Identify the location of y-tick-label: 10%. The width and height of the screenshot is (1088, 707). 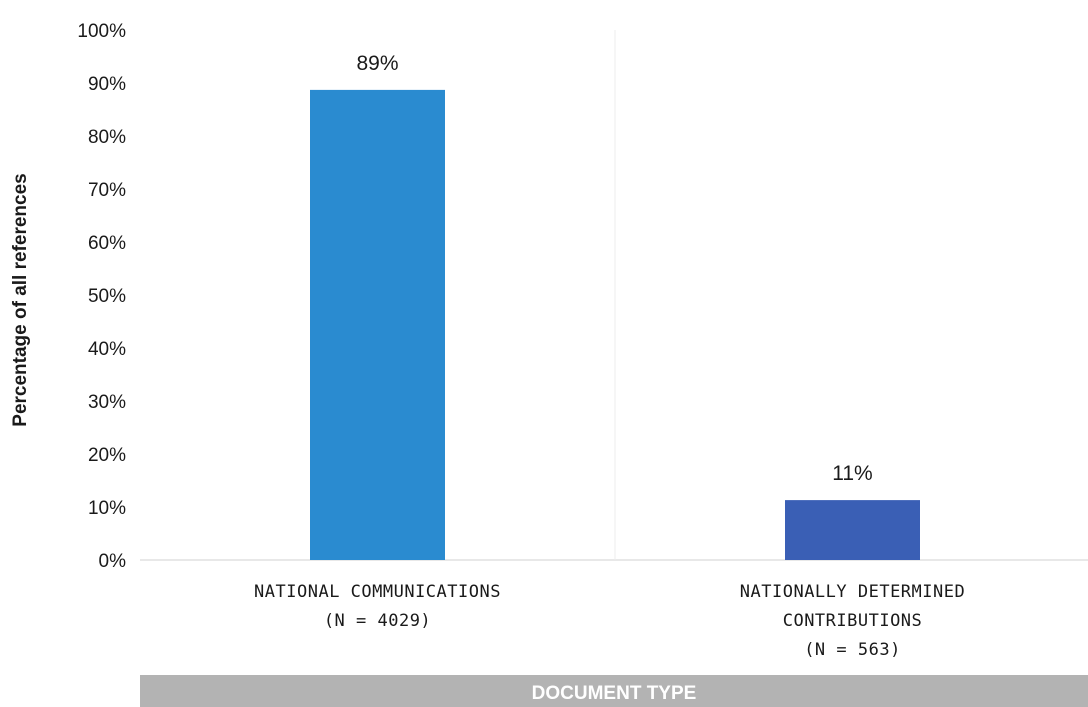
(107, 508).